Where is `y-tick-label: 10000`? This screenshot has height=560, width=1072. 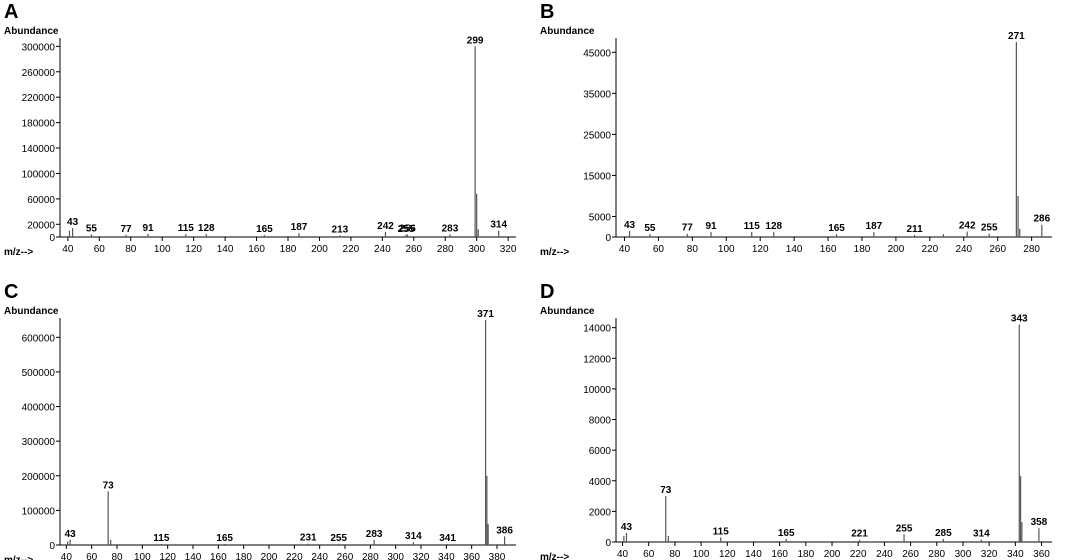
y-tick-label: 10000 is located at coordinates (597, 390).